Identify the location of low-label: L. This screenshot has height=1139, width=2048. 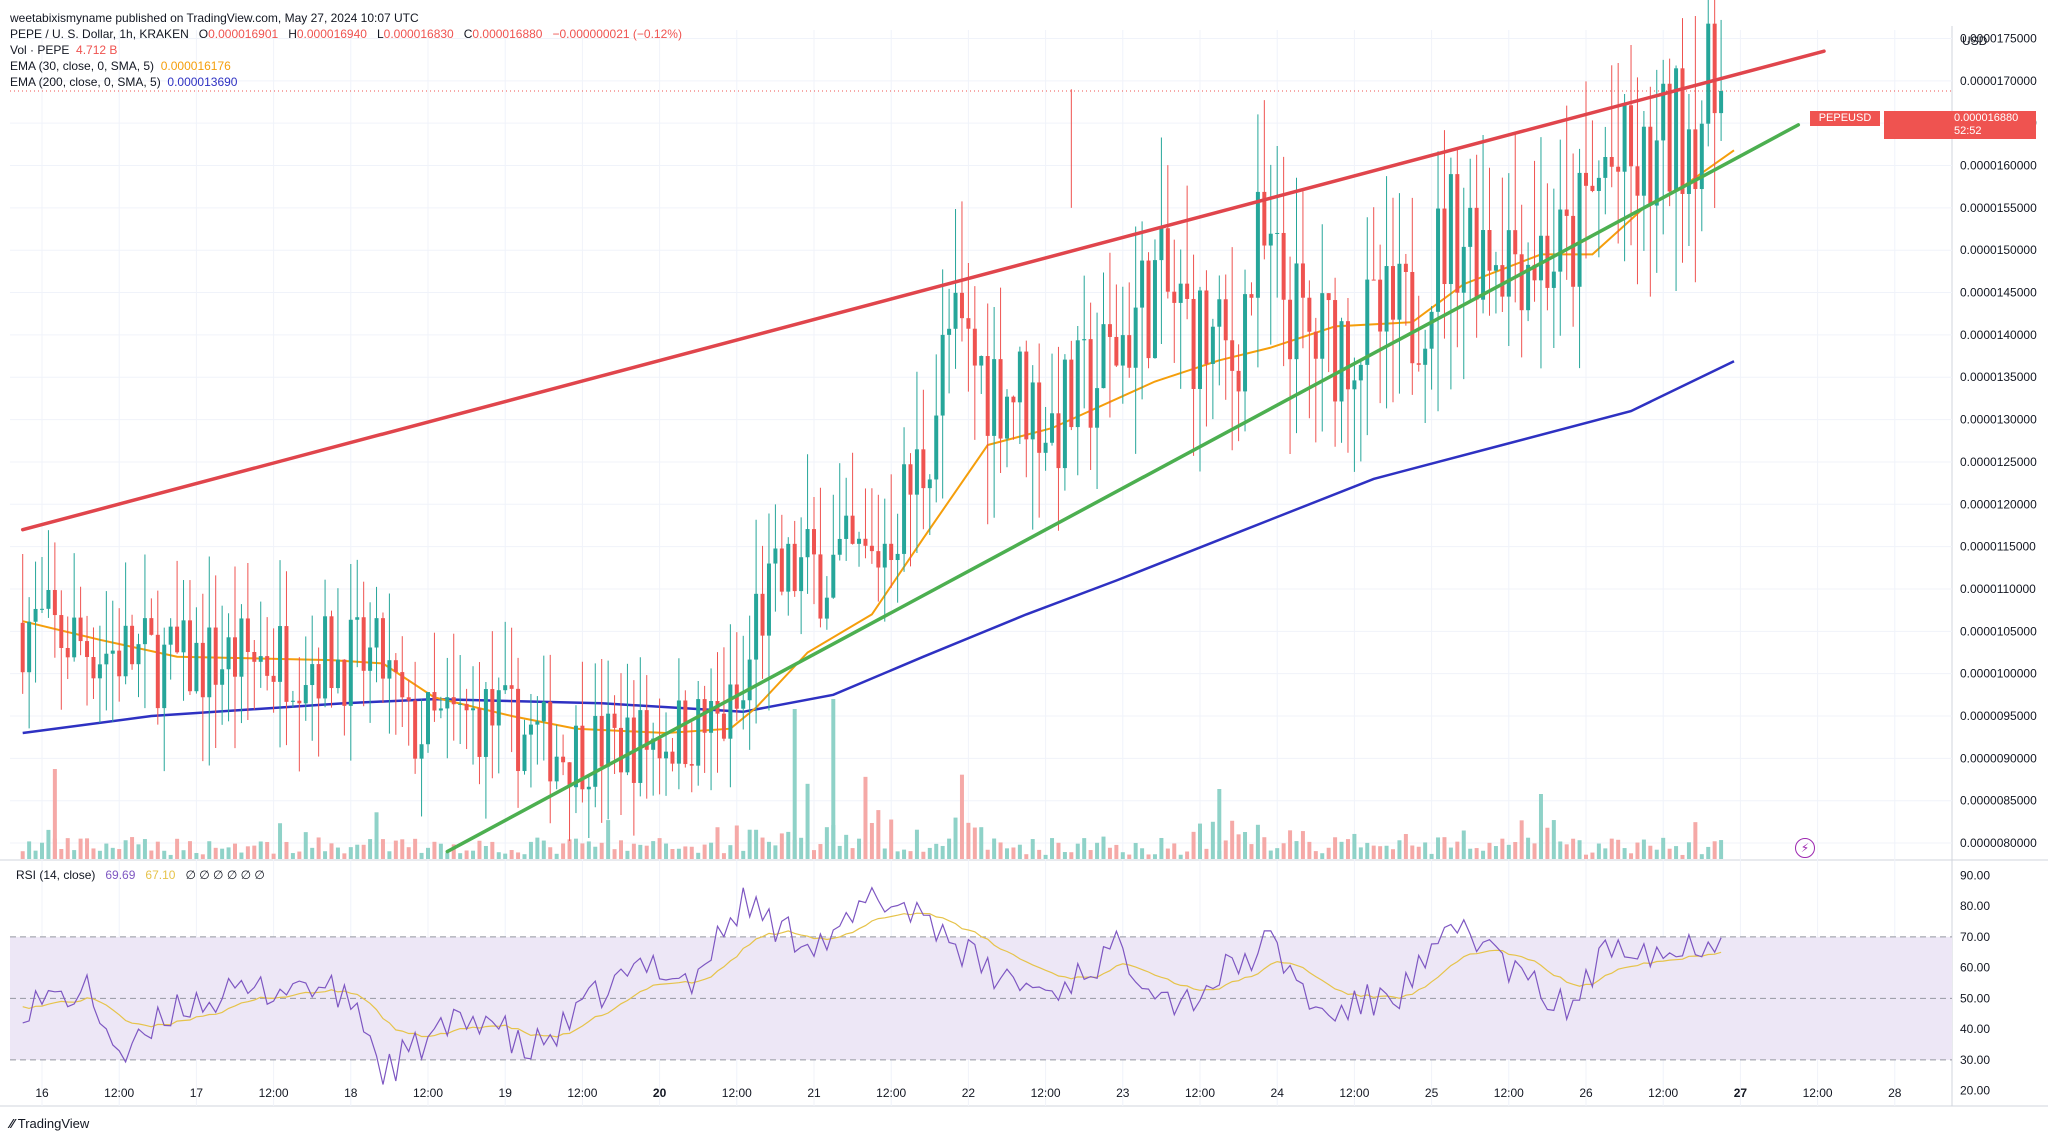
(380, 34).